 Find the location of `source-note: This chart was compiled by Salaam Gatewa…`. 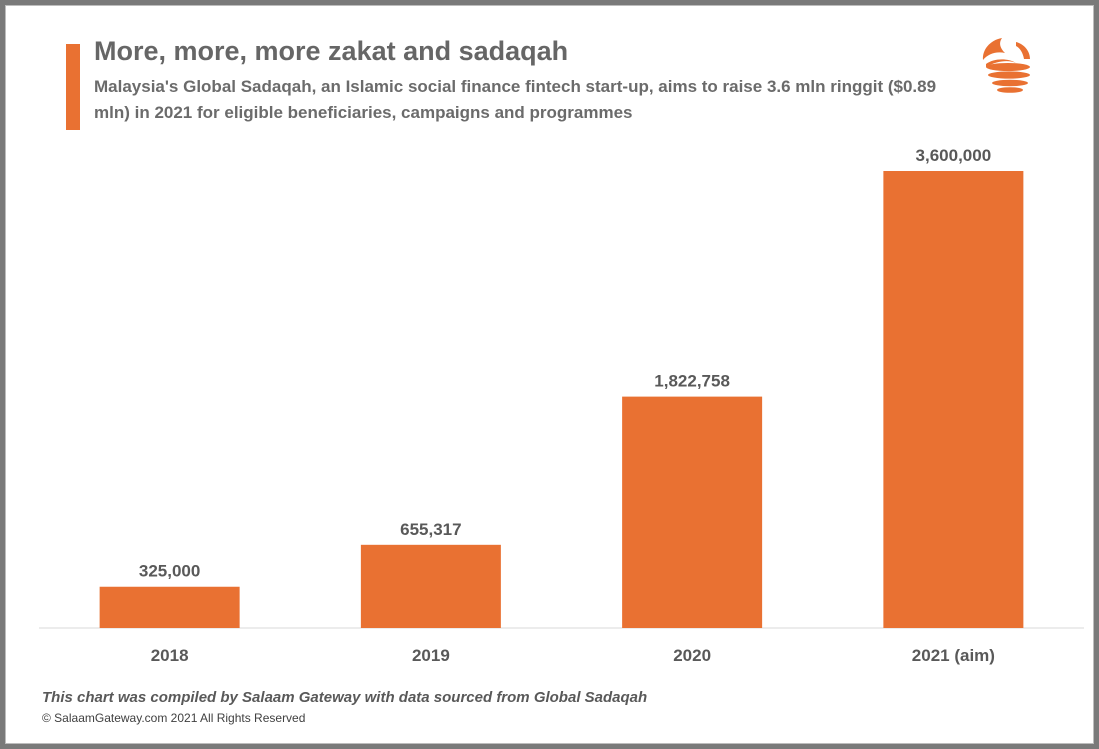

source-note: This chart was compiled by Salaam Gatewa… is located at coordinates (345, 697).